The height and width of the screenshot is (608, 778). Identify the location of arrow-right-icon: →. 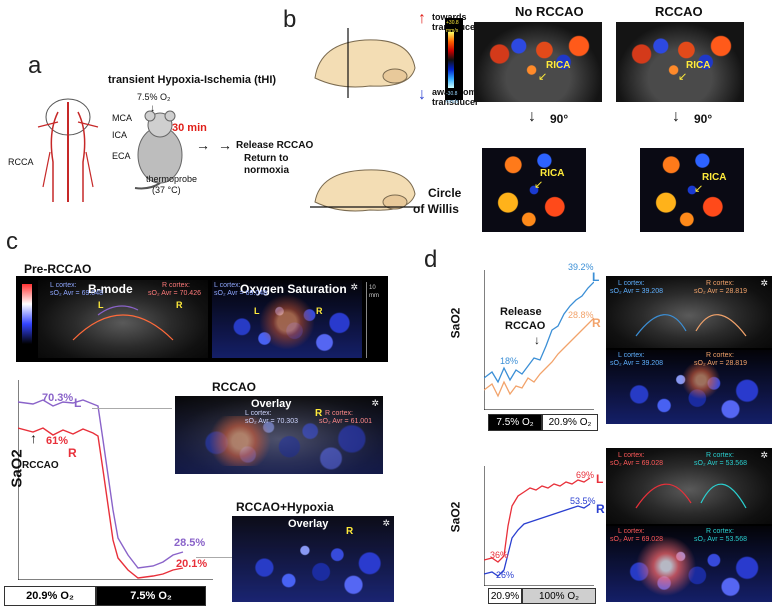
(203, 145).